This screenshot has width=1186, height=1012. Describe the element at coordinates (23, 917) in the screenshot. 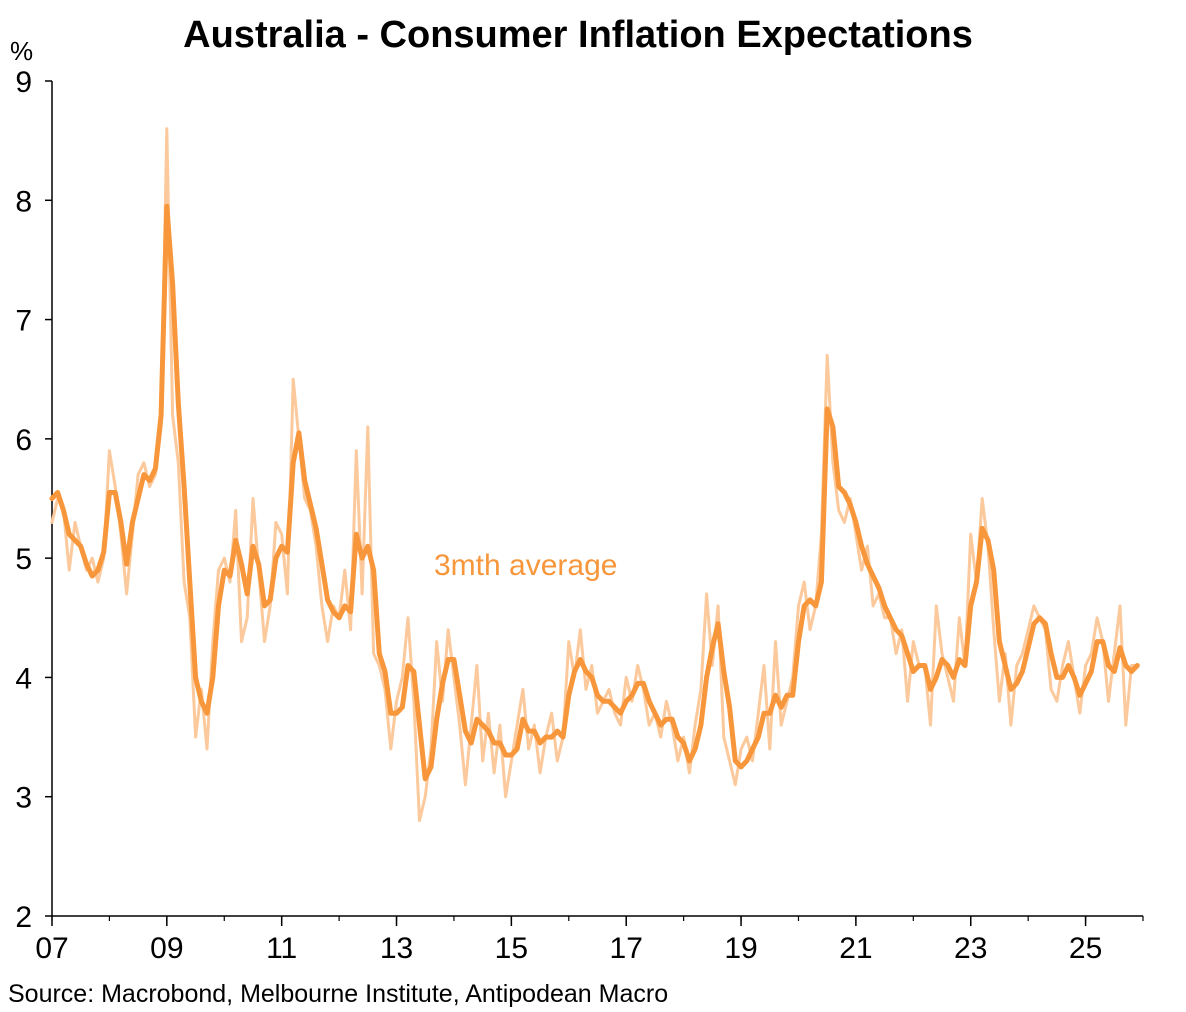

I see `y-tick-label: 2` at that location.